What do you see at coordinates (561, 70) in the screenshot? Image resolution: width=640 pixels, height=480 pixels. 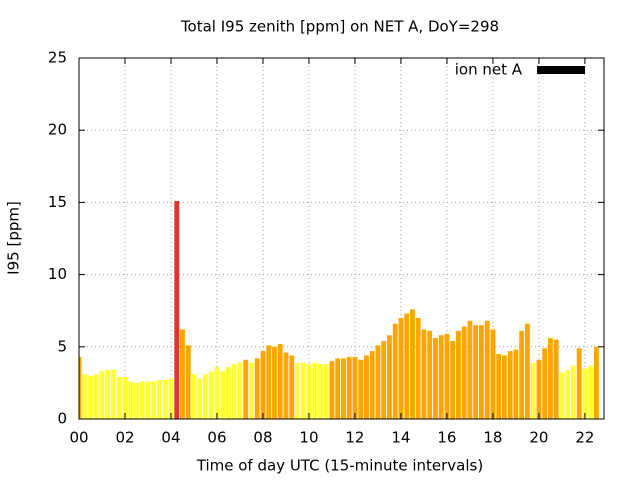 I see `legend-key` at bounding box center [561, 70].